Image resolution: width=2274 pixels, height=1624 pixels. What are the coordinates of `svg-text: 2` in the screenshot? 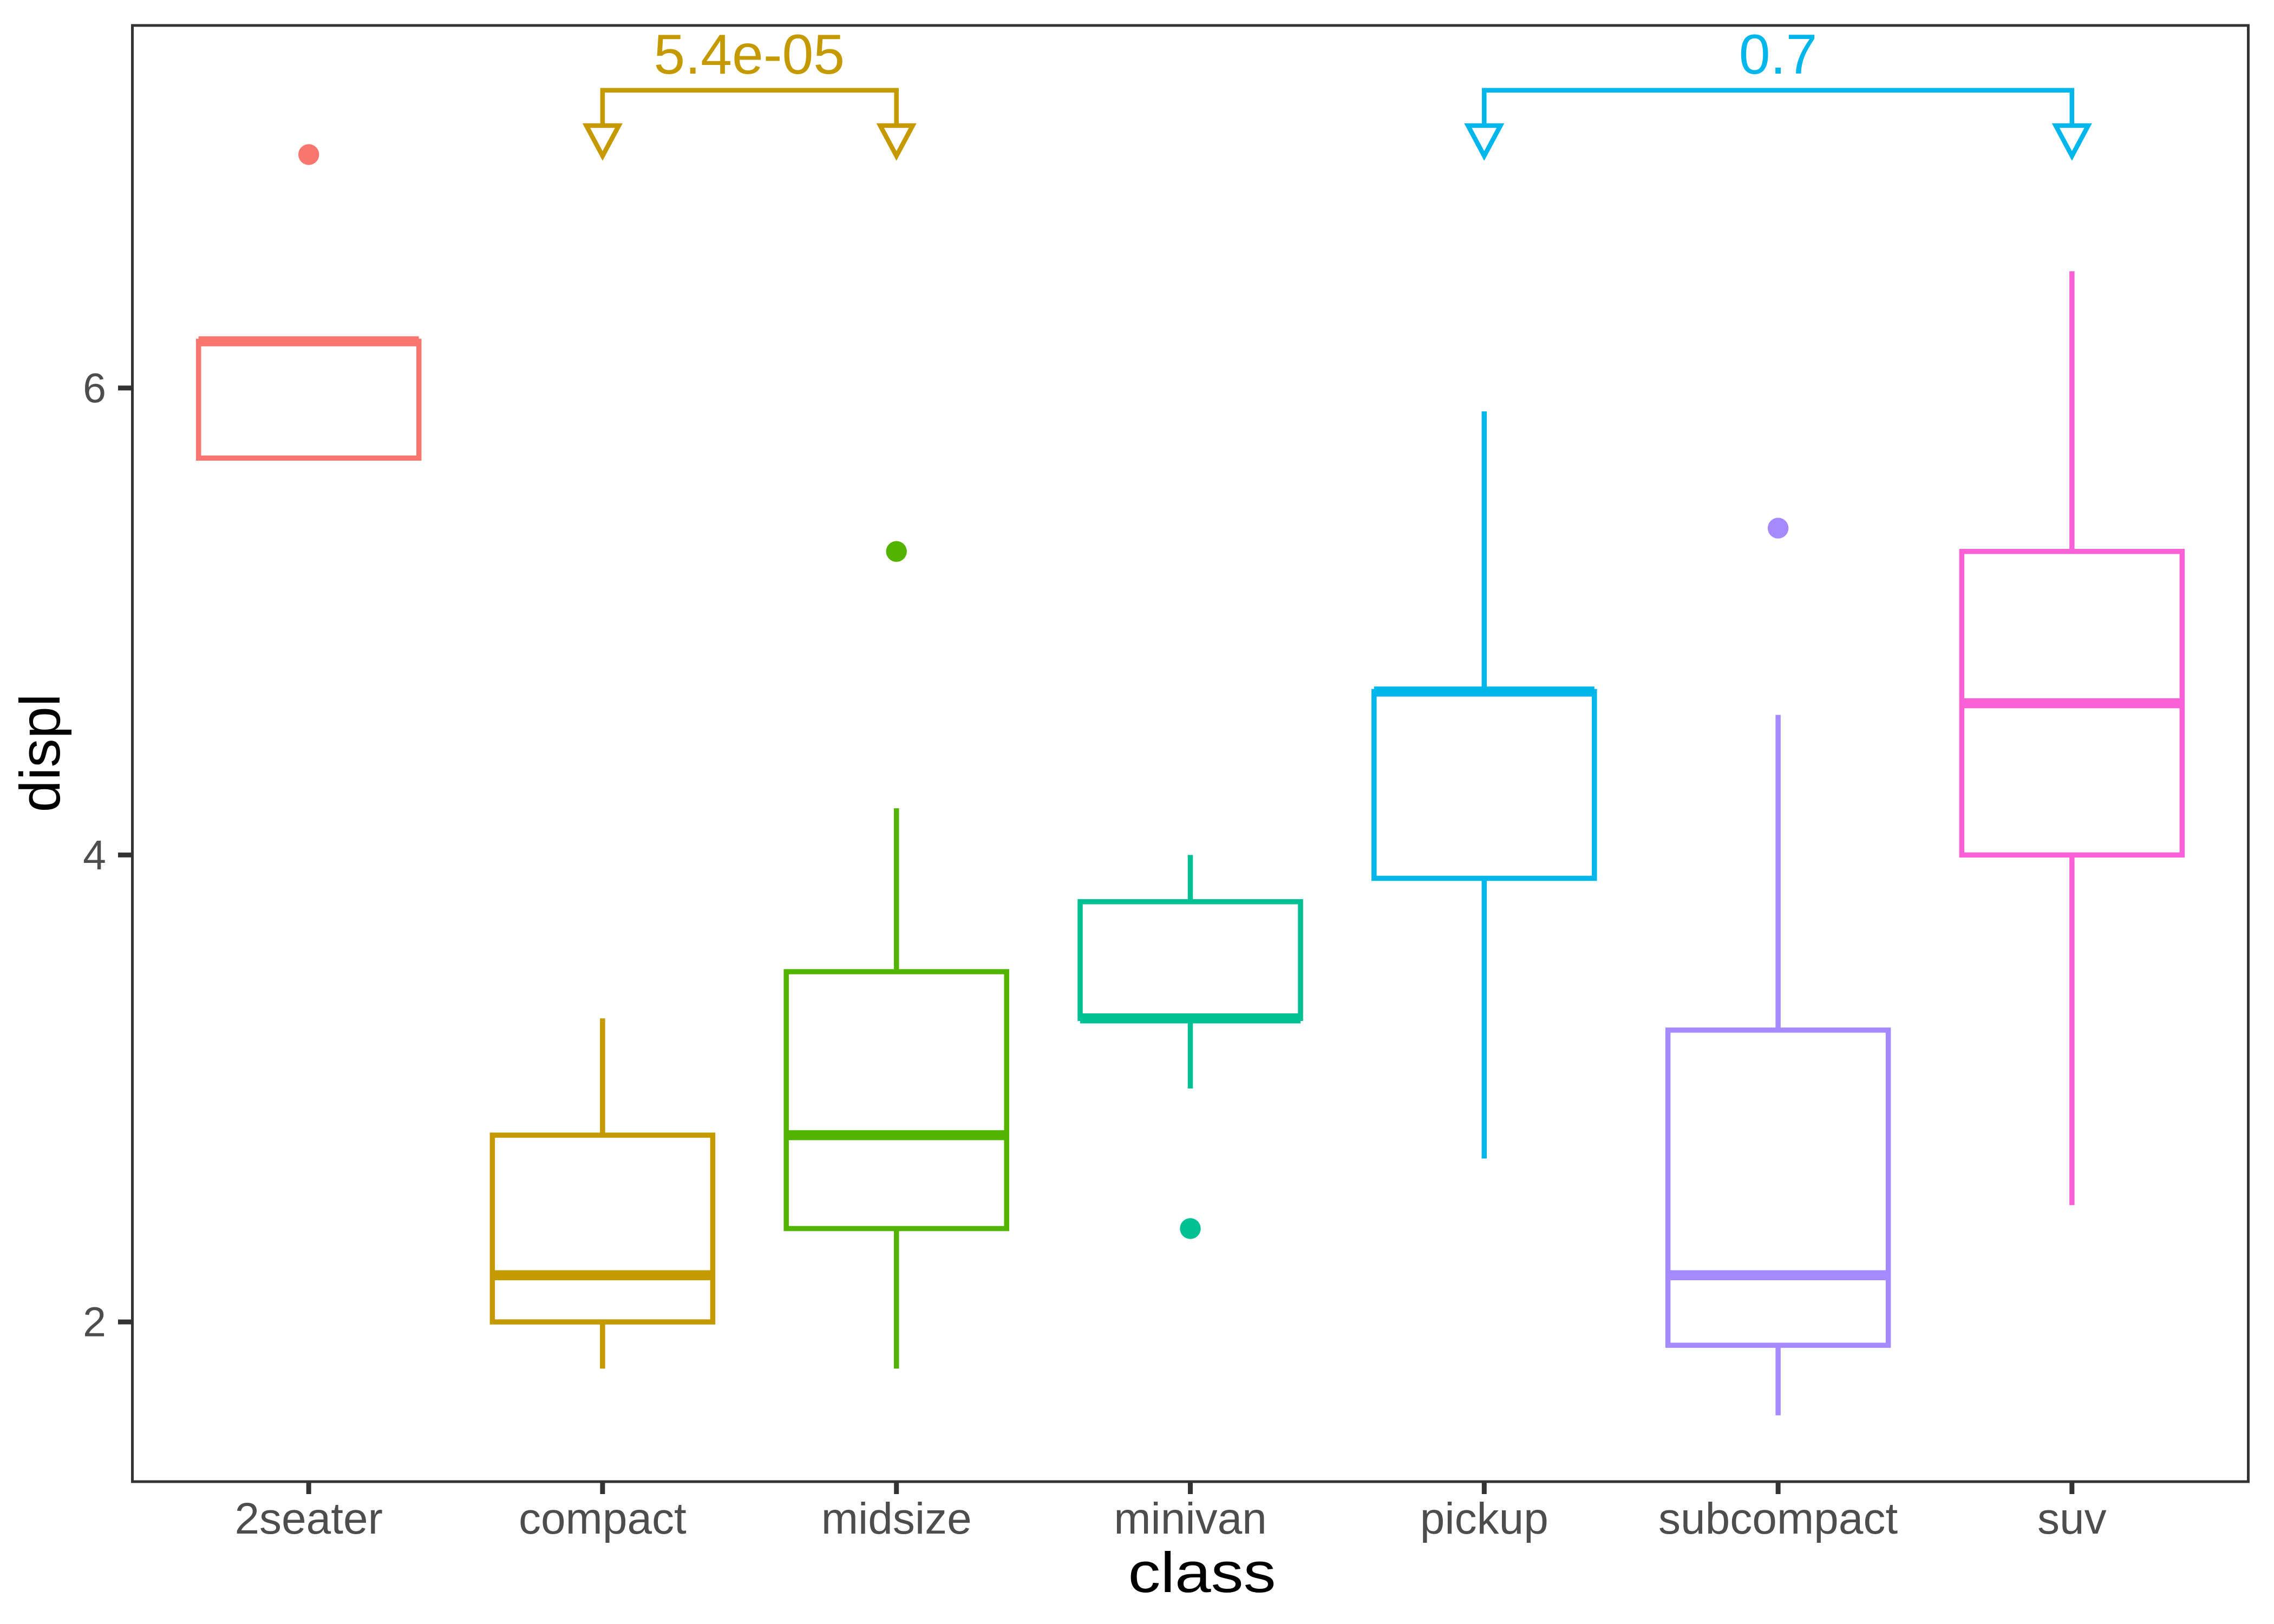 It's located at (95, 1323).